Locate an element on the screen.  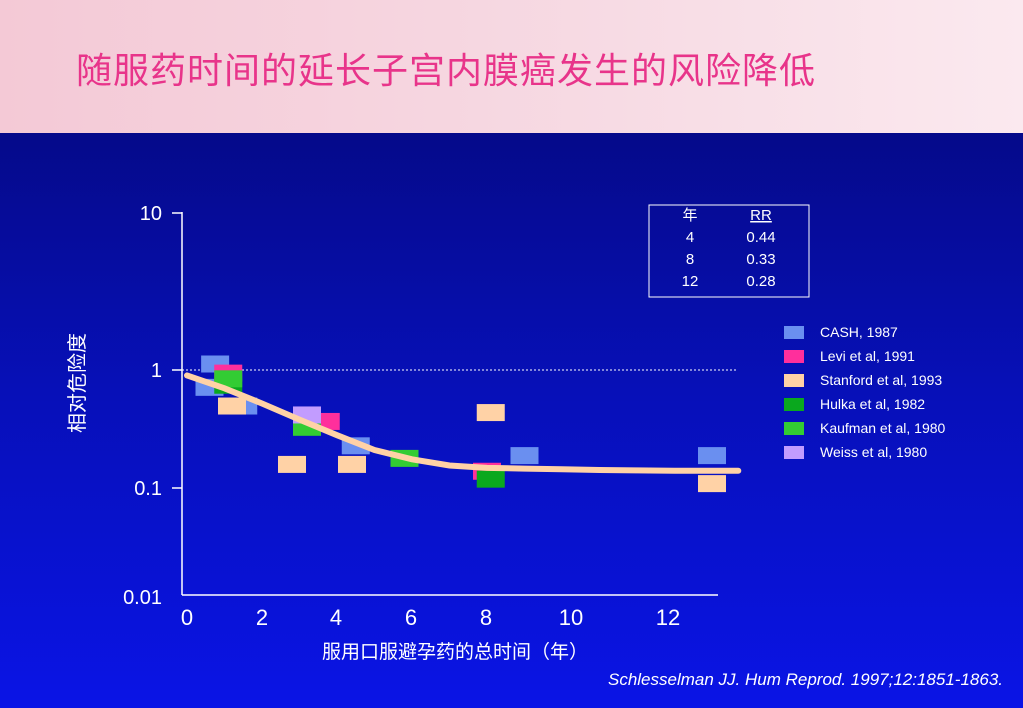
y-tick-label: 0.1 is located at coordinates (148, 489).